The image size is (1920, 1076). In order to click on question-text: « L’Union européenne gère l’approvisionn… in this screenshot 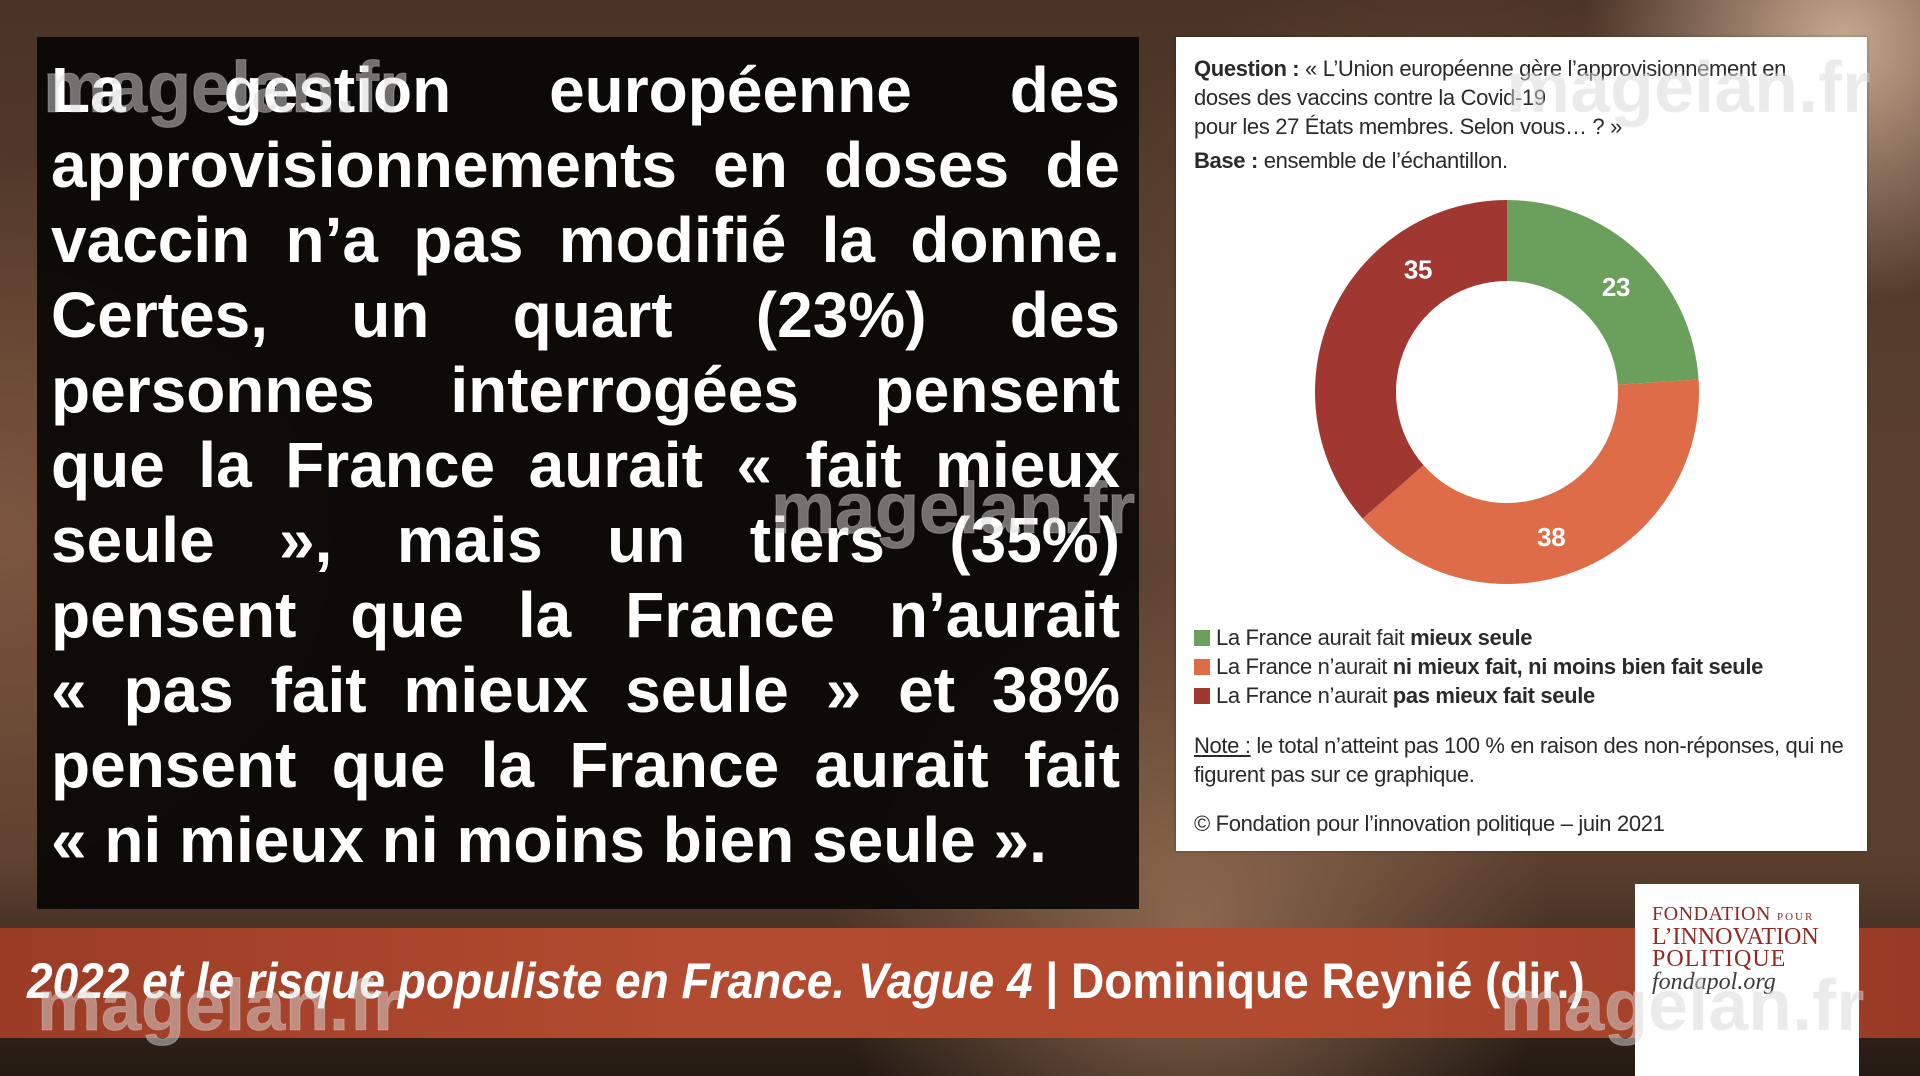, I will do `click(1546, 68)`.